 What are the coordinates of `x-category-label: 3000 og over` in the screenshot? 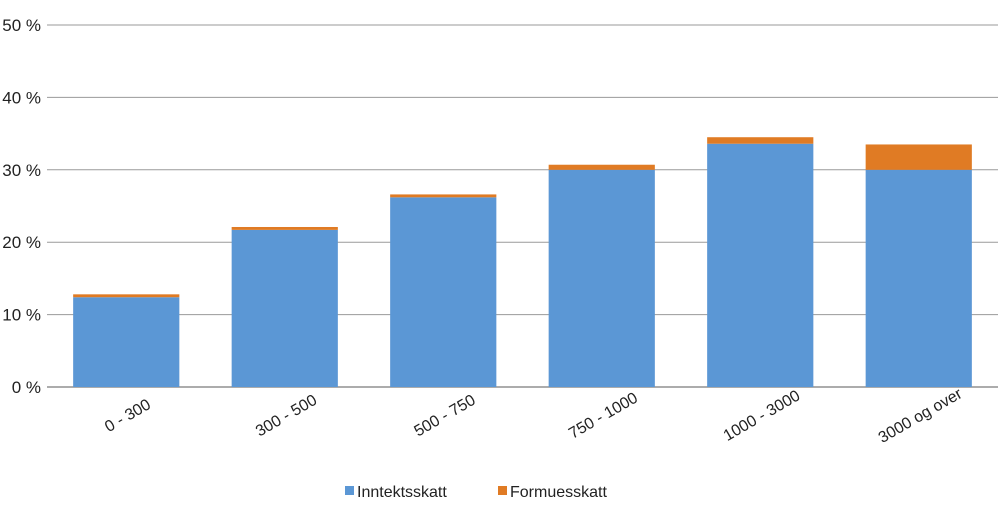 It's located at (921, 416).